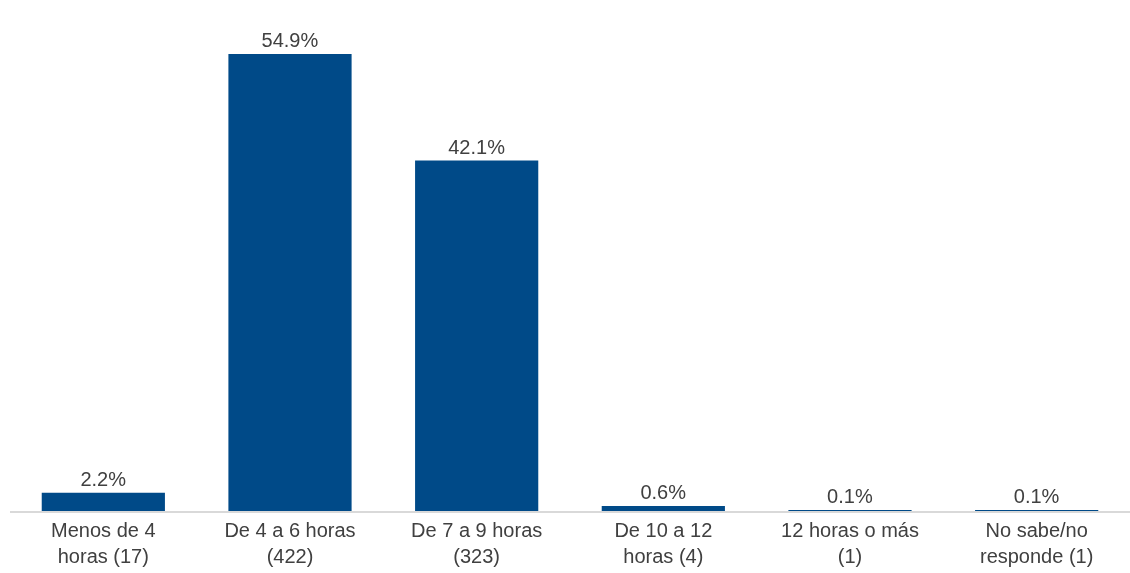  I want to click on x-tick-label: No sabe/no responde (1), so click(1036, 542).